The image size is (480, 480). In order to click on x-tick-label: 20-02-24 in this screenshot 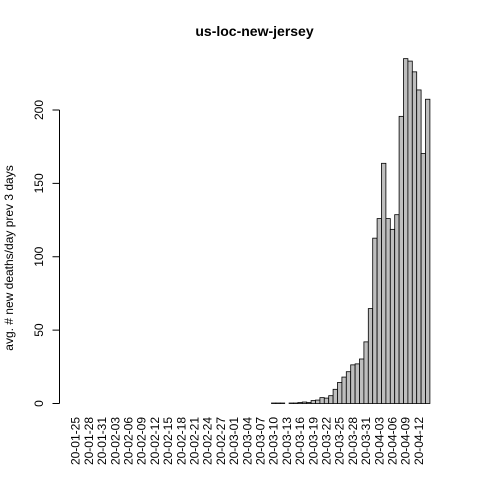, I will do `click(208, 441)`.